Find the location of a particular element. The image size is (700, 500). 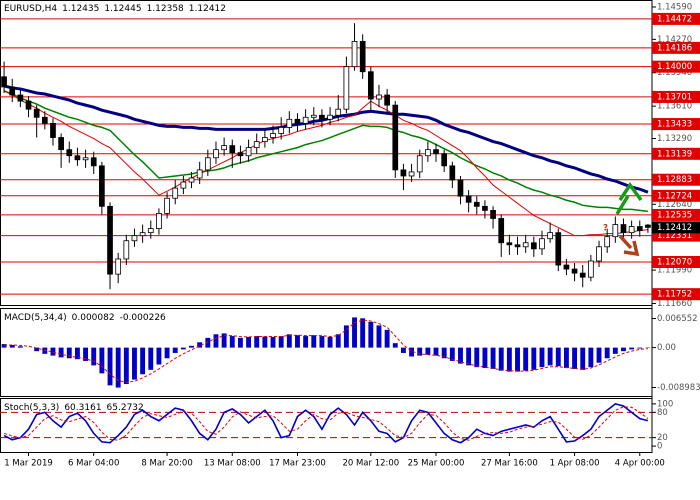

y-tick-label: 1.11660 is located at coordinates (674, 304).